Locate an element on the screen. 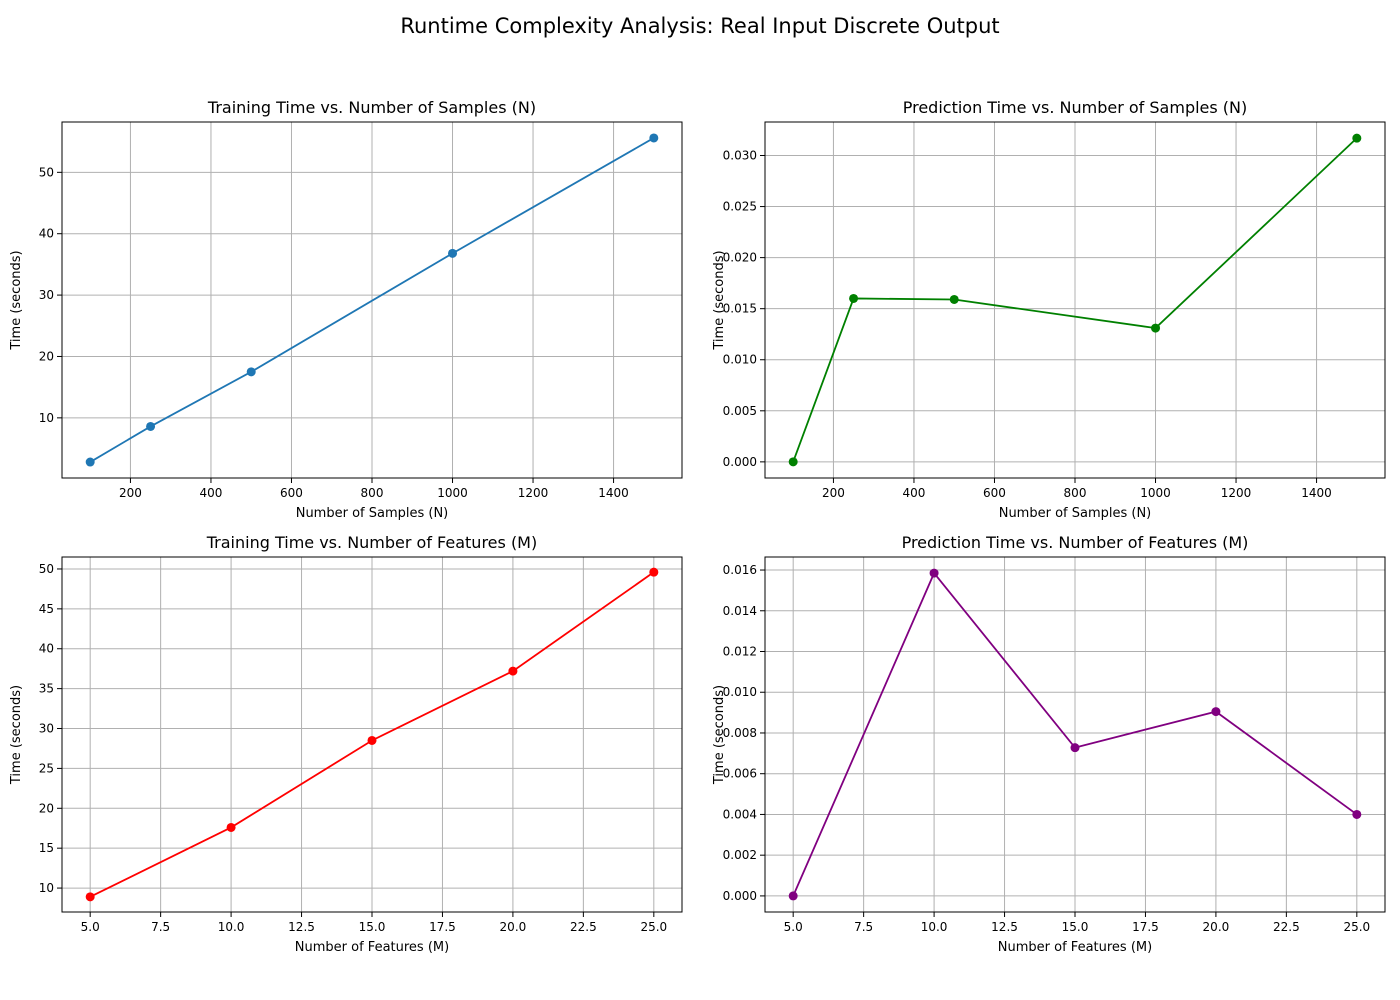 The image size is (1400, 1000). y-tick-label: 0.012 is located at coordinates (740, 652).